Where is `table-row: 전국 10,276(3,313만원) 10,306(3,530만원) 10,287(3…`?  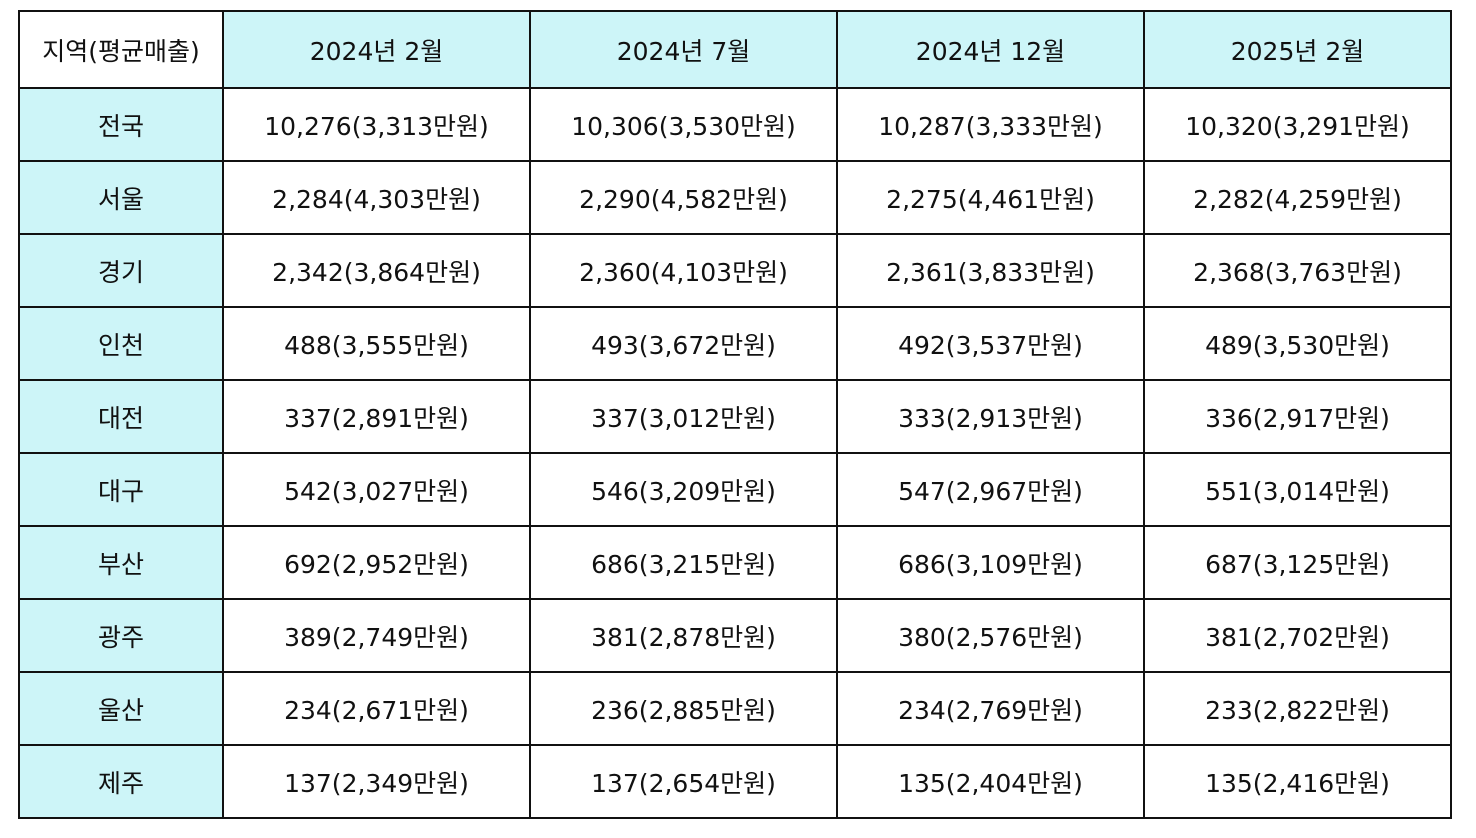
table-row: 전국 10,276(3,313만원) 10,306(3,530만원) 10,287(3… is located at coordinates (735, 124).